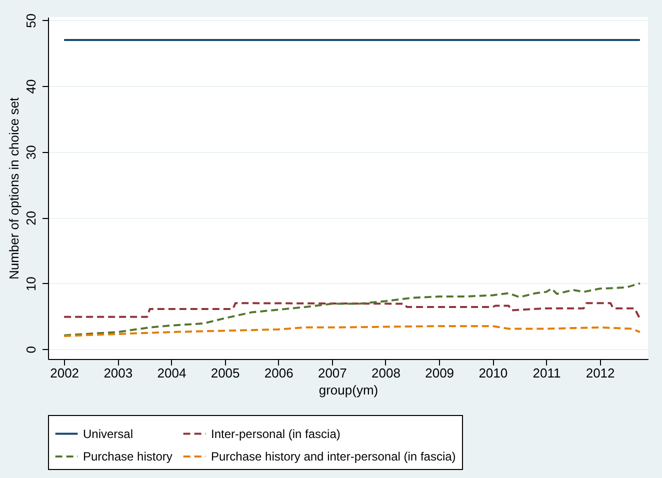 The width and height of the screenshot is (662, 478). Describe the element at coordinates (600, 373) in the screenshot. I see `x-tick-label: 2012` at that location.